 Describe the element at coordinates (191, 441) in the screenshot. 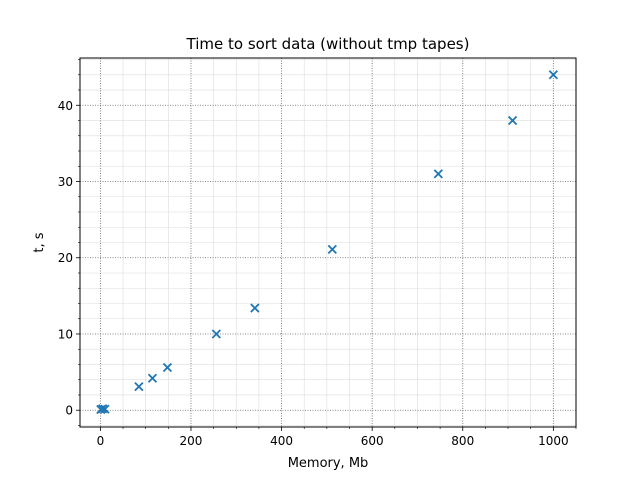

I see `x-tick-label: 200` at that location.